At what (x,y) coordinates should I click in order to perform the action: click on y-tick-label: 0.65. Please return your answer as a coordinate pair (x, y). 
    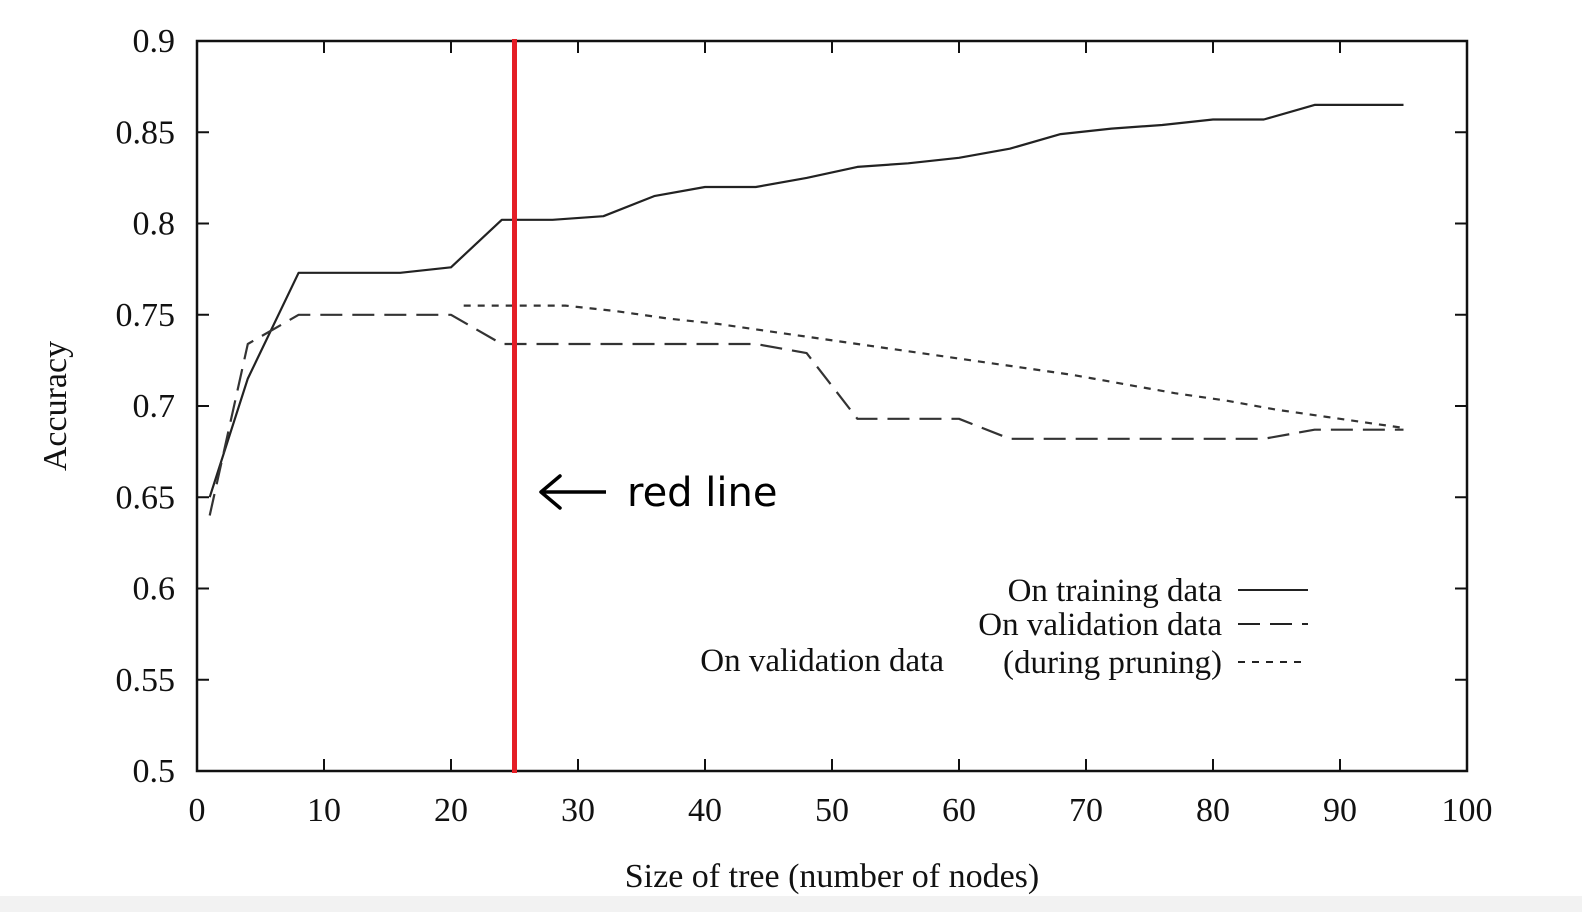
    Looking at the image, I should click on (146, 497).